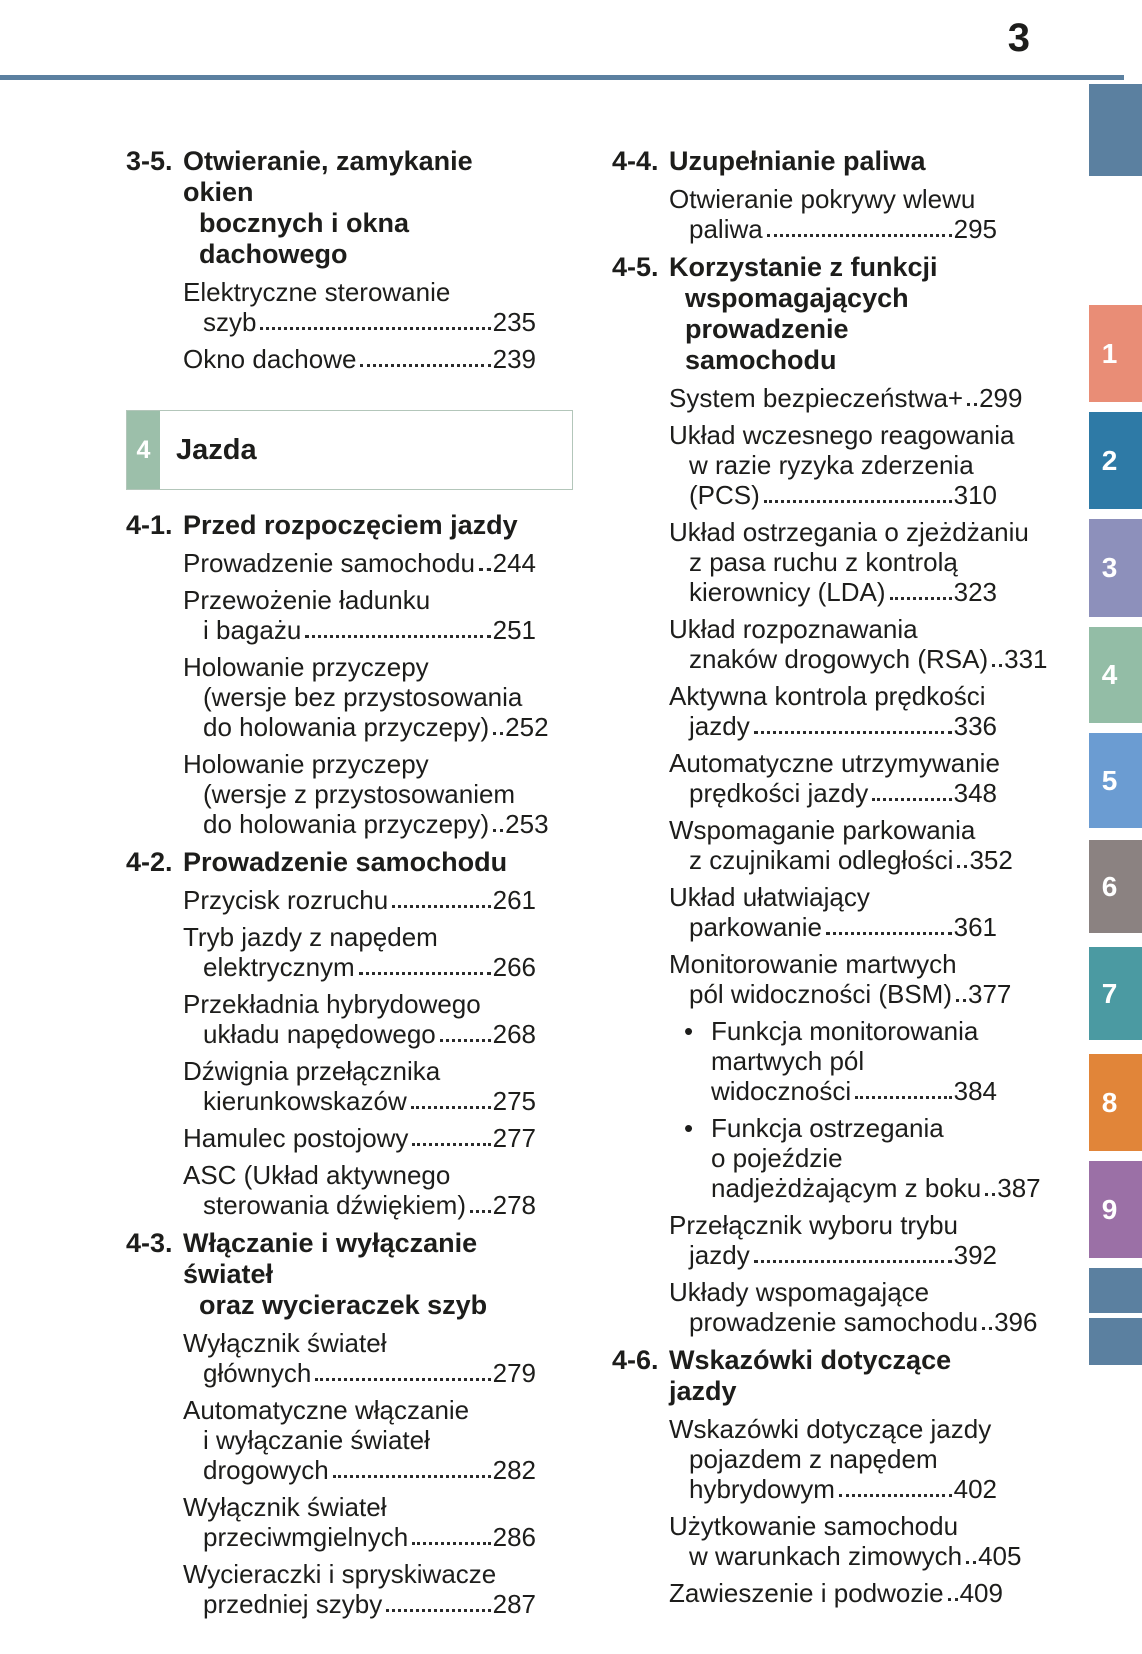  What do you see at coordinates (804, 592) in the screenshot?
I see `toc-entry-line: kierownicy (LDA) 323` at bounding box center [804, 592].